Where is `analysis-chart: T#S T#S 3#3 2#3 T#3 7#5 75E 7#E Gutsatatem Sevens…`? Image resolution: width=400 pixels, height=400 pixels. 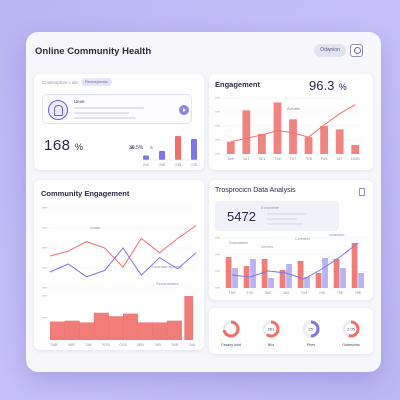
analysis-chart: T#S T#S 3#3 2#3 T#3 7#5 75E 7#E Gutsatatem Sevens… is located at coordinates (291, 264).